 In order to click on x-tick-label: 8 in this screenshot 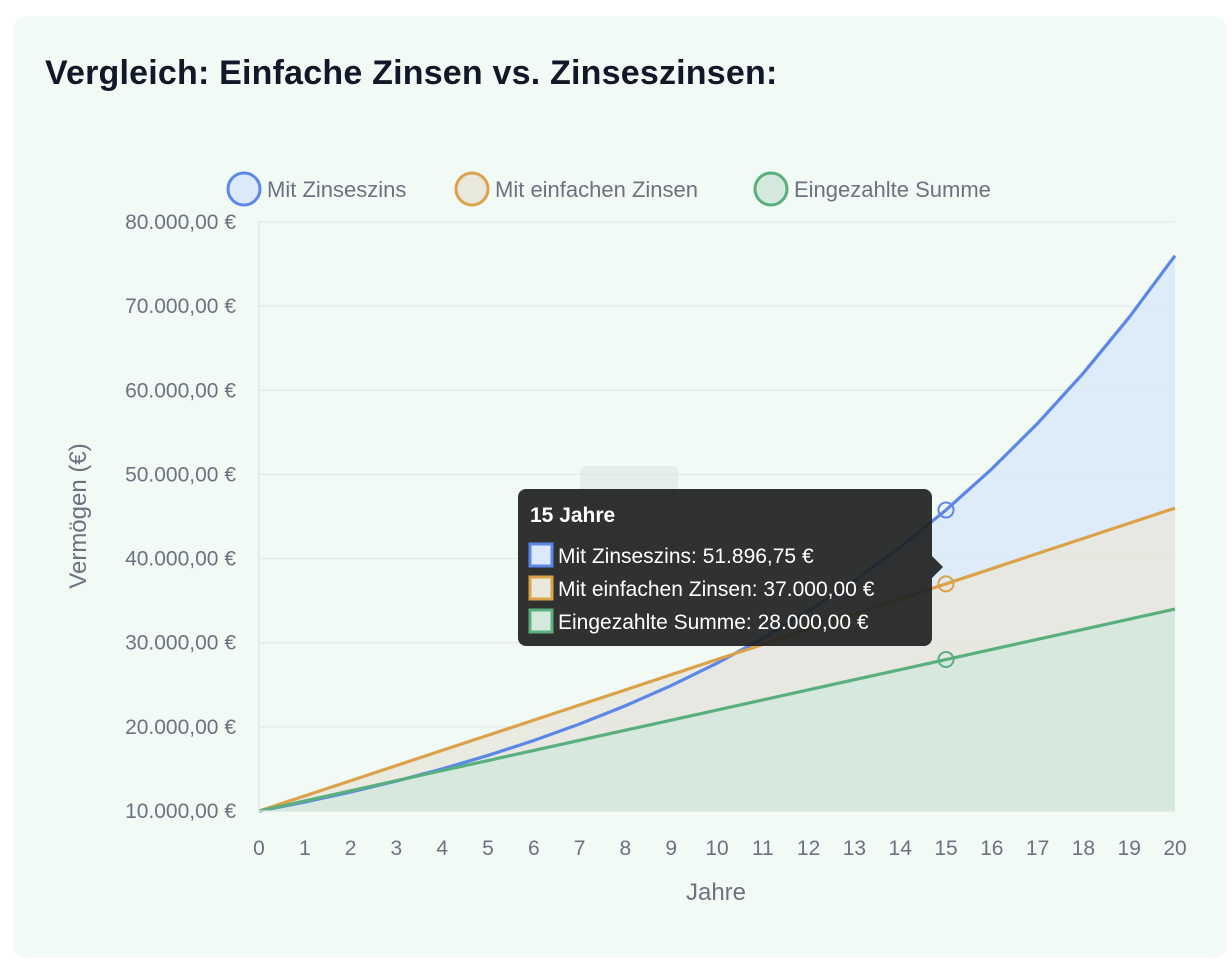, I will do `click(626, 848)`.